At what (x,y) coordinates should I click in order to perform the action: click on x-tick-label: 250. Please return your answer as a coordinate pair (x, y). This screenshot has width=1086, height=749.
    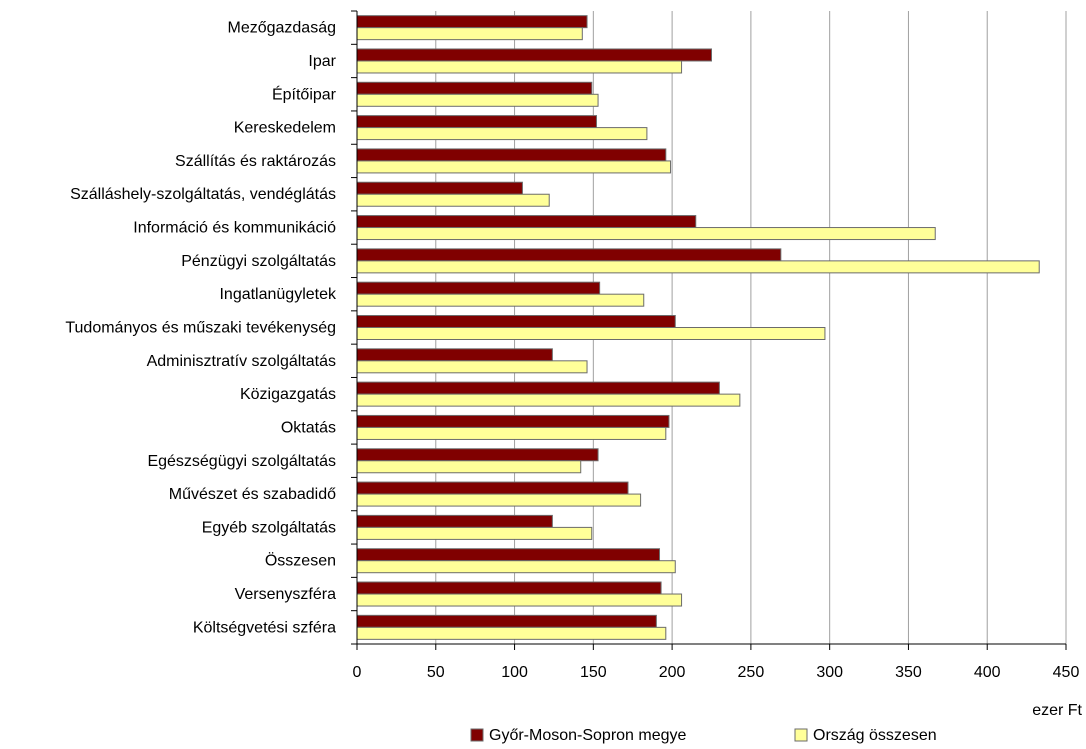
    Looking at the image, I should click on (751, 672).